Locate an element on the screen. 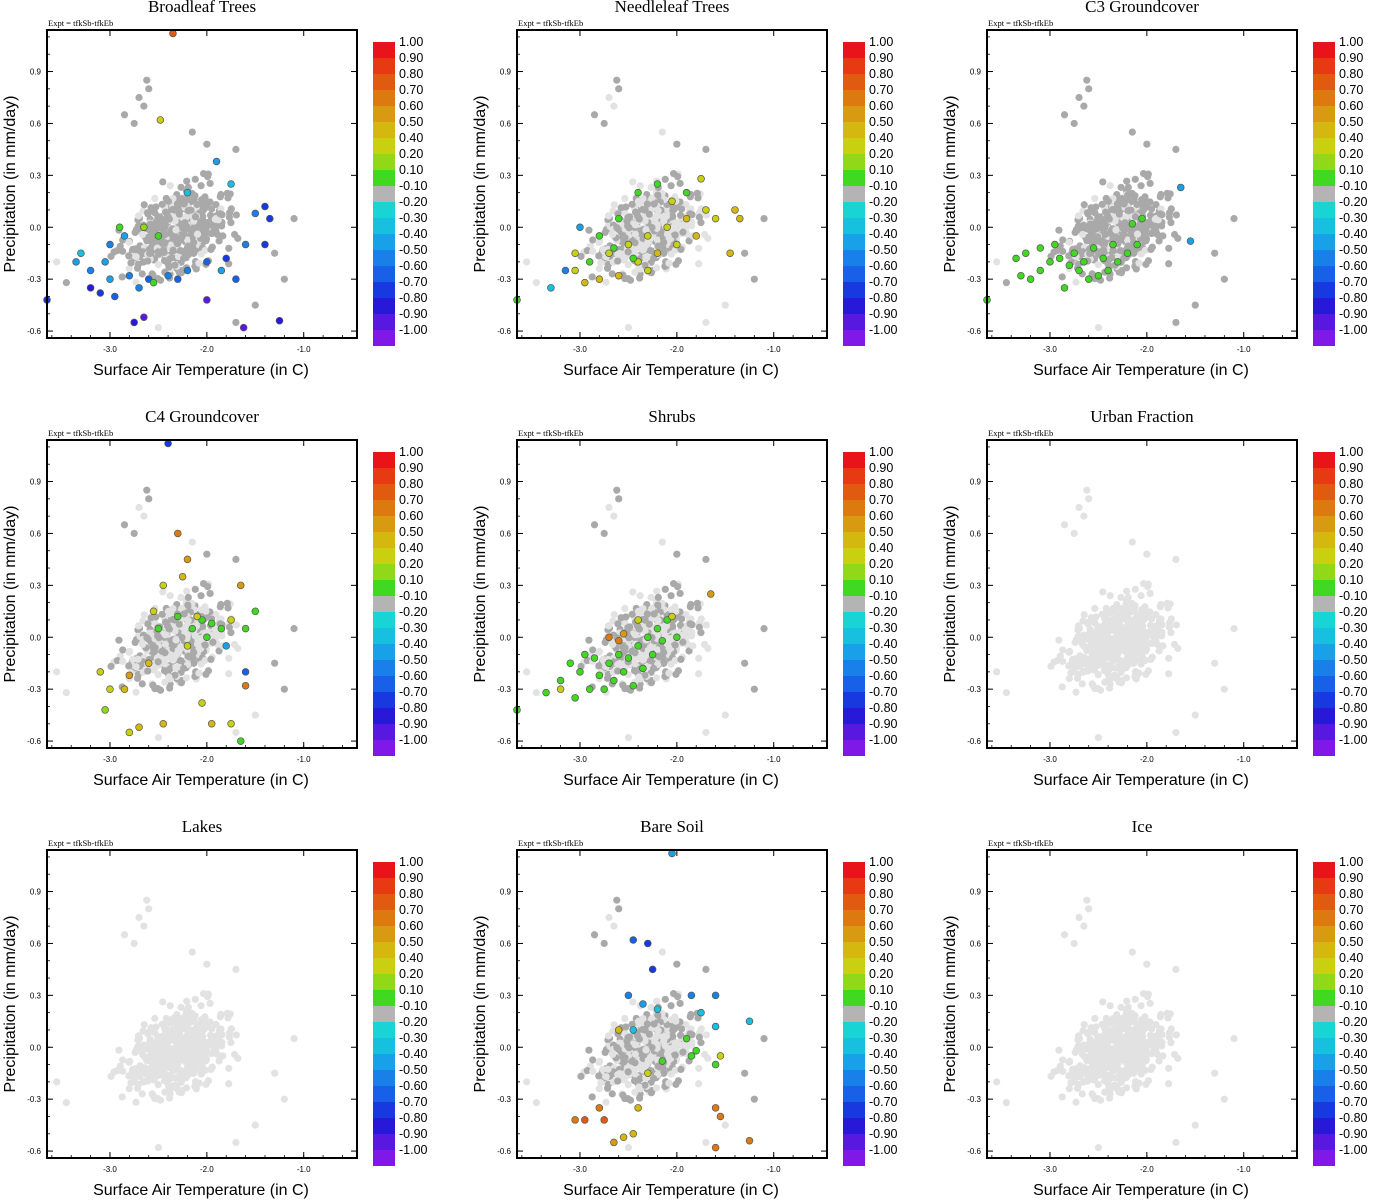  y-tick-label: -0.6 is located at coordinates (974, 331).